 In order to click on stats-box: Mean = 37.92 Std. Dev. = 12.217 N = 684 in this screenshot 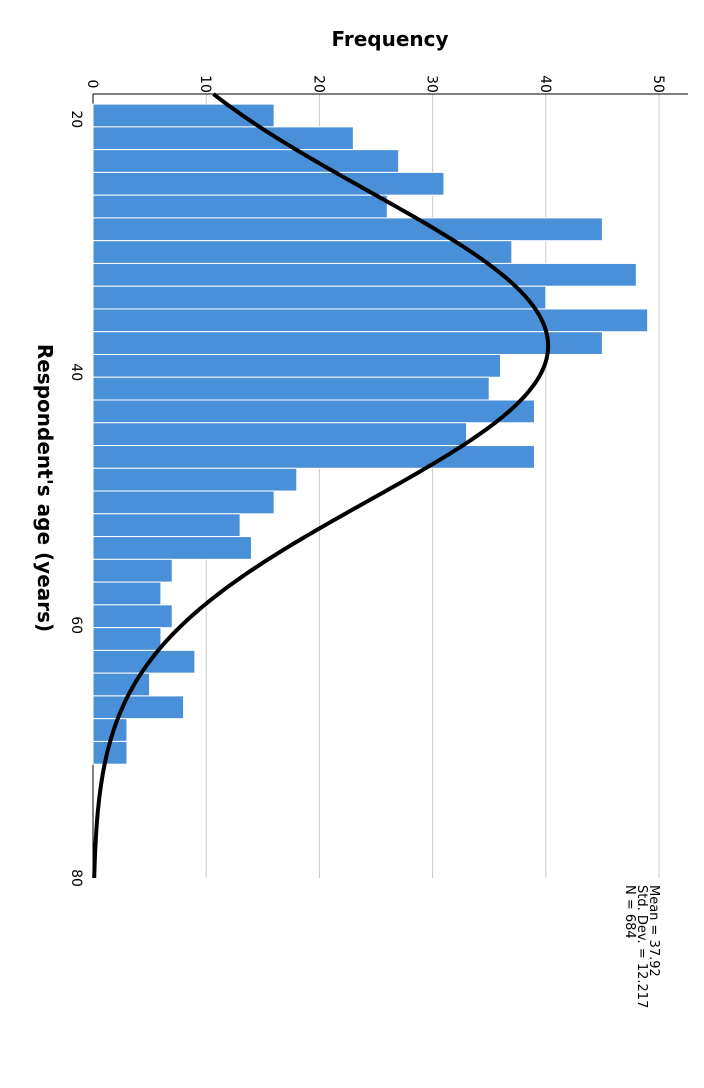, I will do `click(641, 946)`.